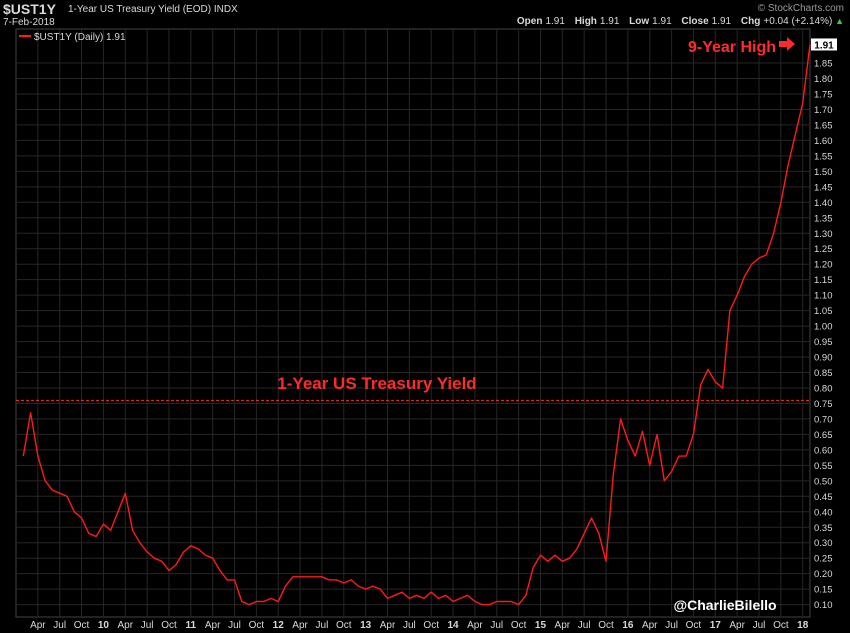 The width and height of the screenshot is (850, 633). Describe the element at coordinates (750, 21) in the screenshot. I see `chg-label: Chg` at that location.